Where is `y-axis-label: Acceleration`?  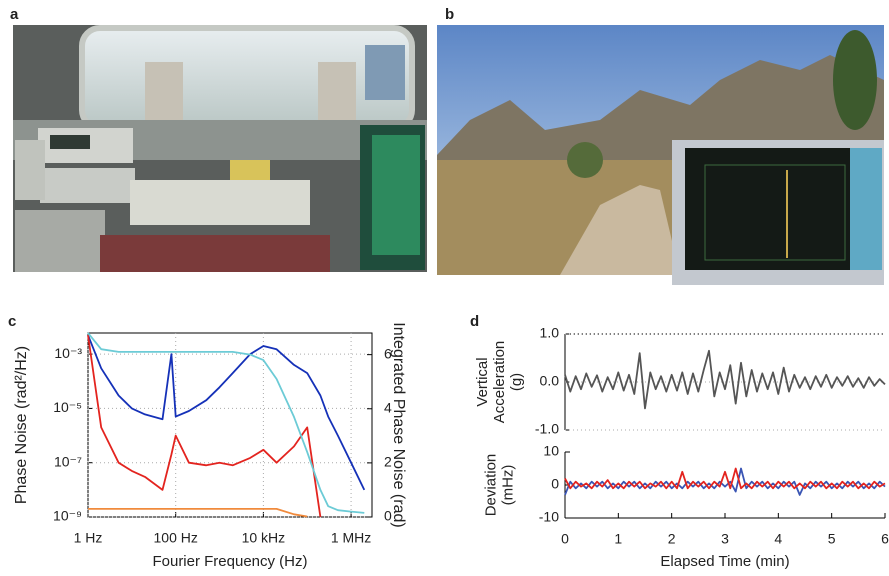 y-axis-label: Acceleration is located at coordinates (499, 382).